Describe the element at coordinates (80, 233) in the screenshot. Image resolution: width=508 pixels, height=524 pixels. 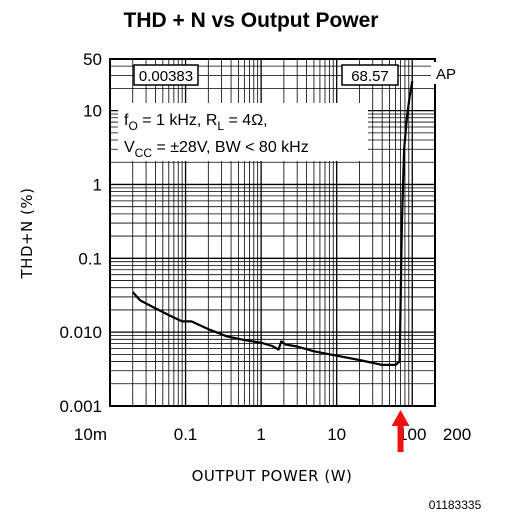
I see `y-tick-labels: 0.001 0.010 0.1 1 10 50` at that location.